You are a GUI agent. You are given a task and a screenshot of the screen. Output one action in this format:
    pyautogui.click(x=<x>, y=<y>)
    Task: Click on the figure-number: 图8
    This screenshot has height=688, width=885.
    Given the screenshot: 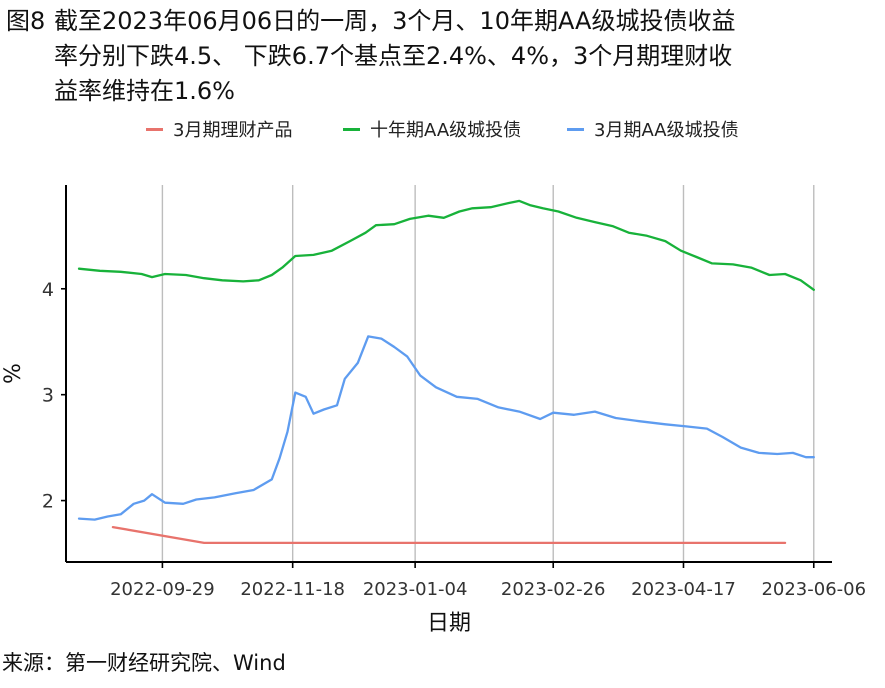 What is the action you would take?
    pyautogui.click(x=26, y=21)
    